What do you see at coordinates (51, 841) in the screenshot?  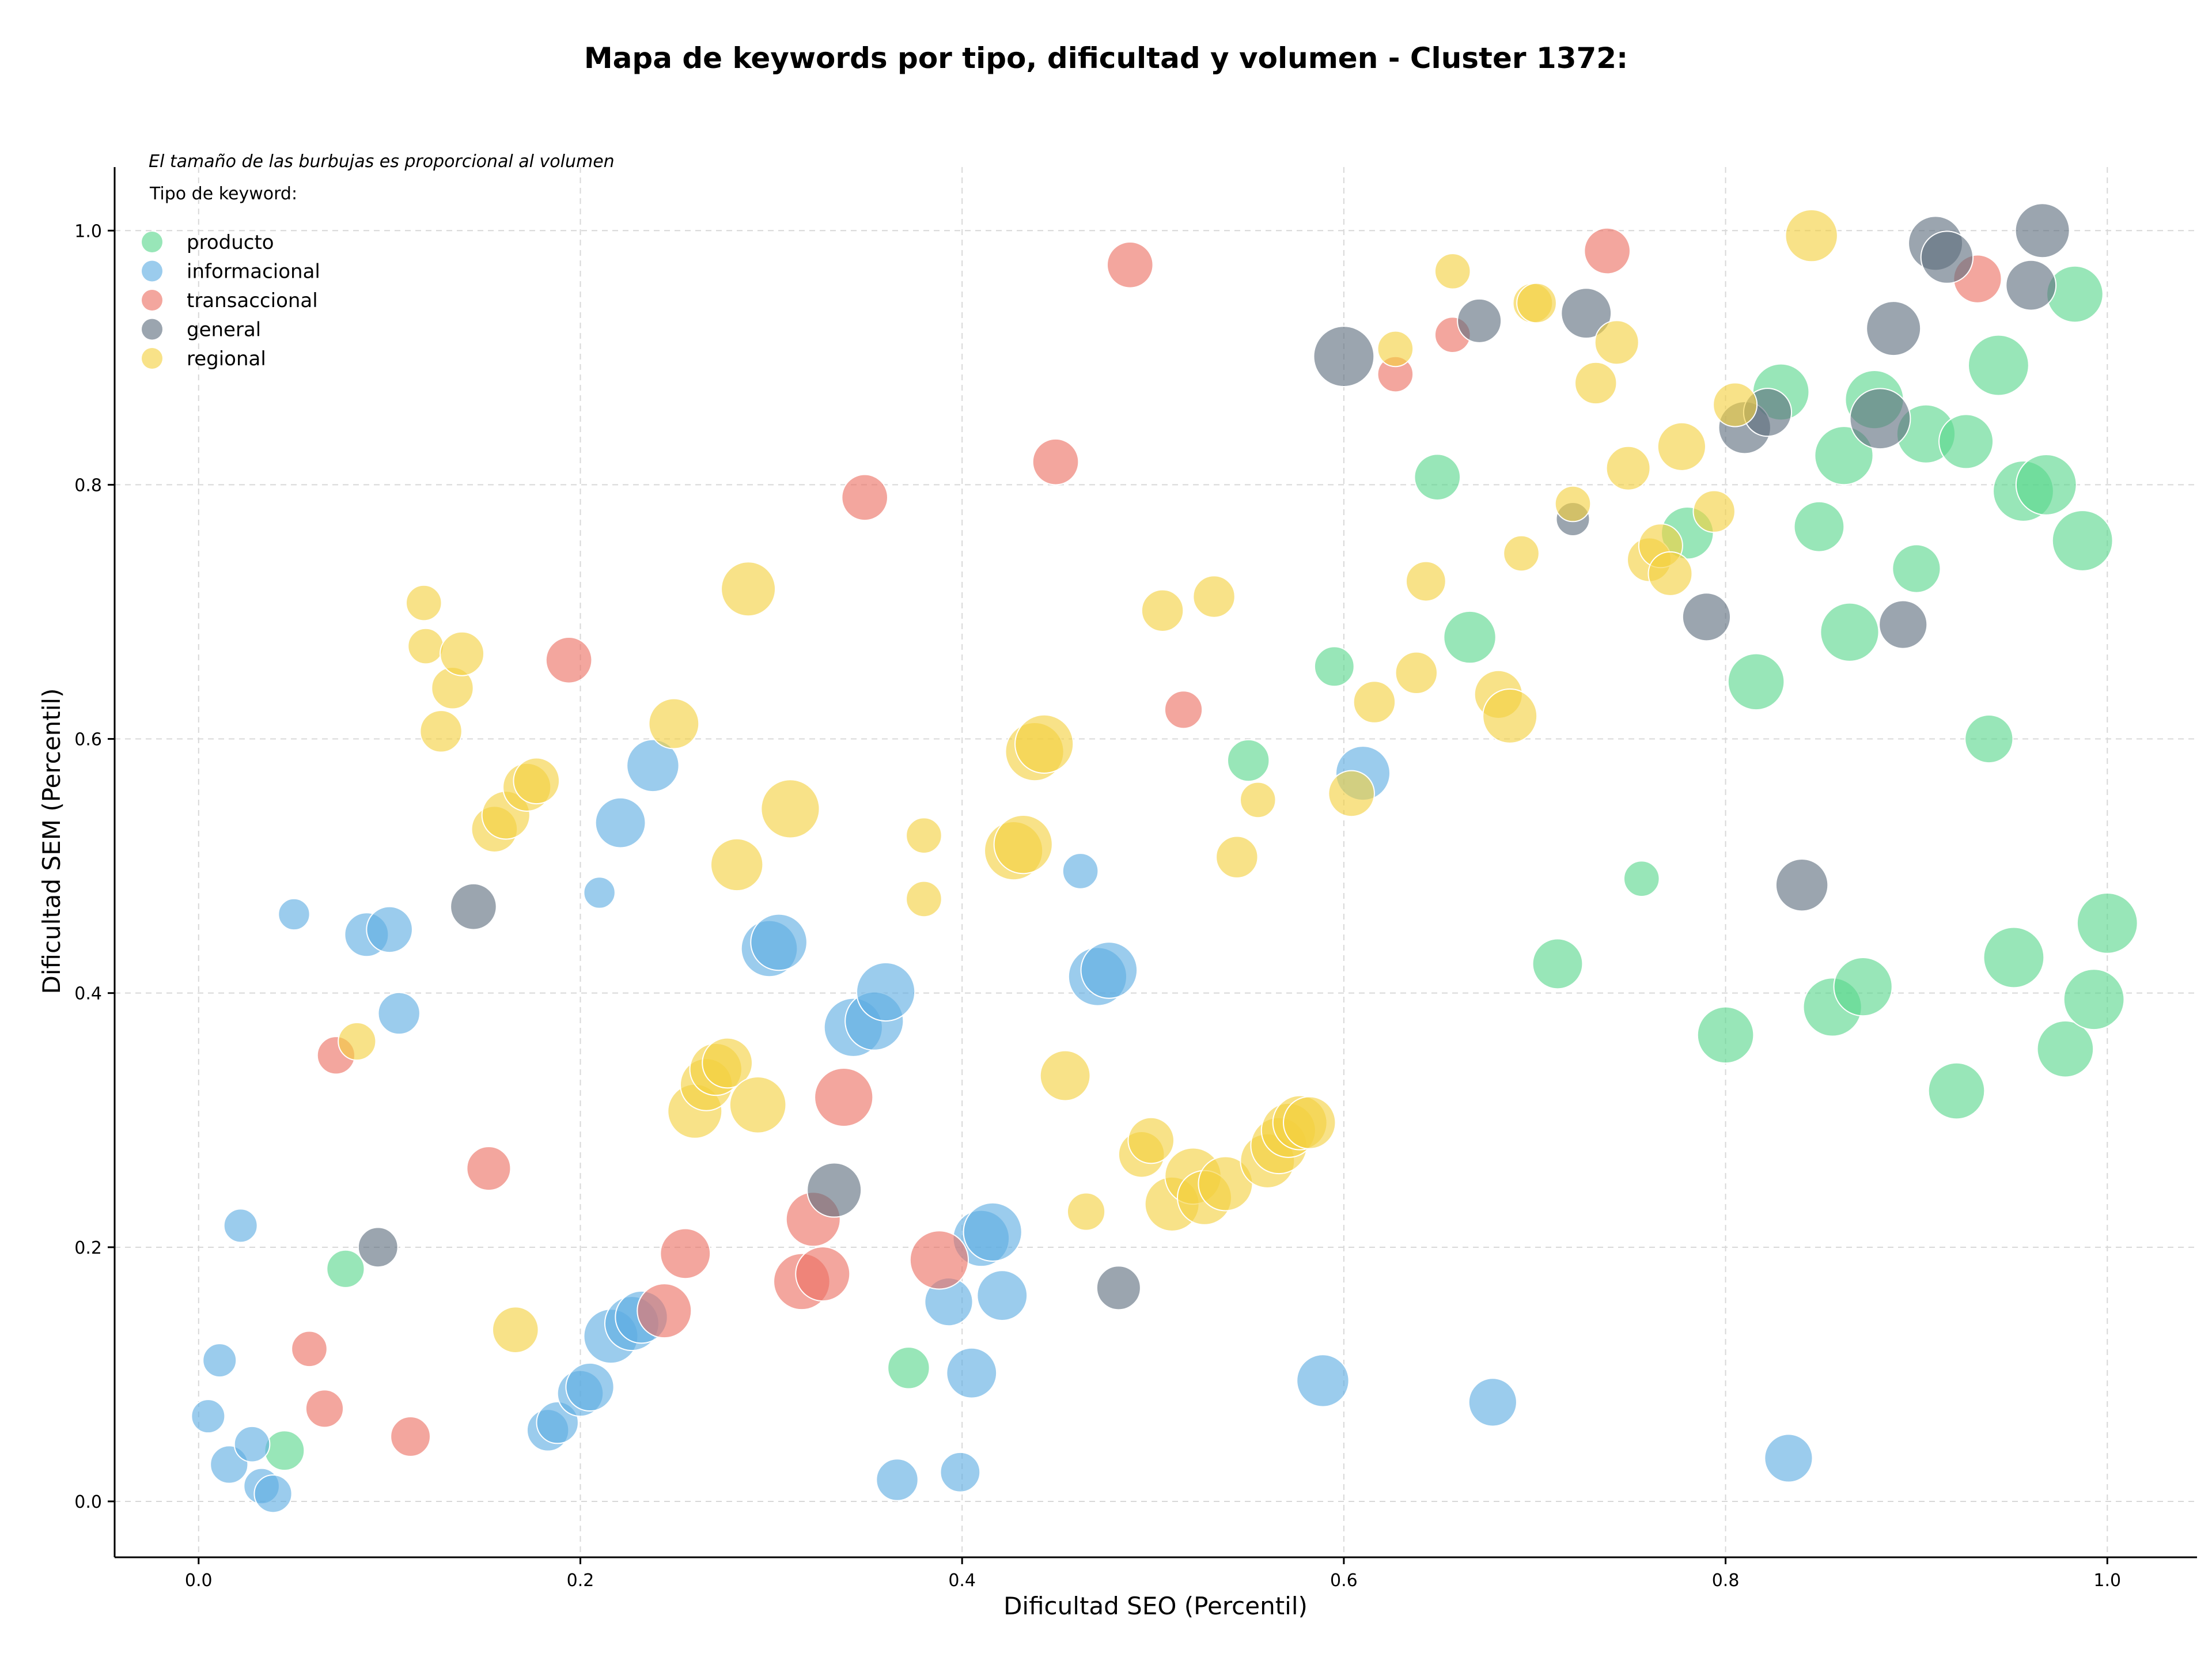 I see `y-axis-label: Dificultad SEM (Percentil)` at bounding box center [51, 841].